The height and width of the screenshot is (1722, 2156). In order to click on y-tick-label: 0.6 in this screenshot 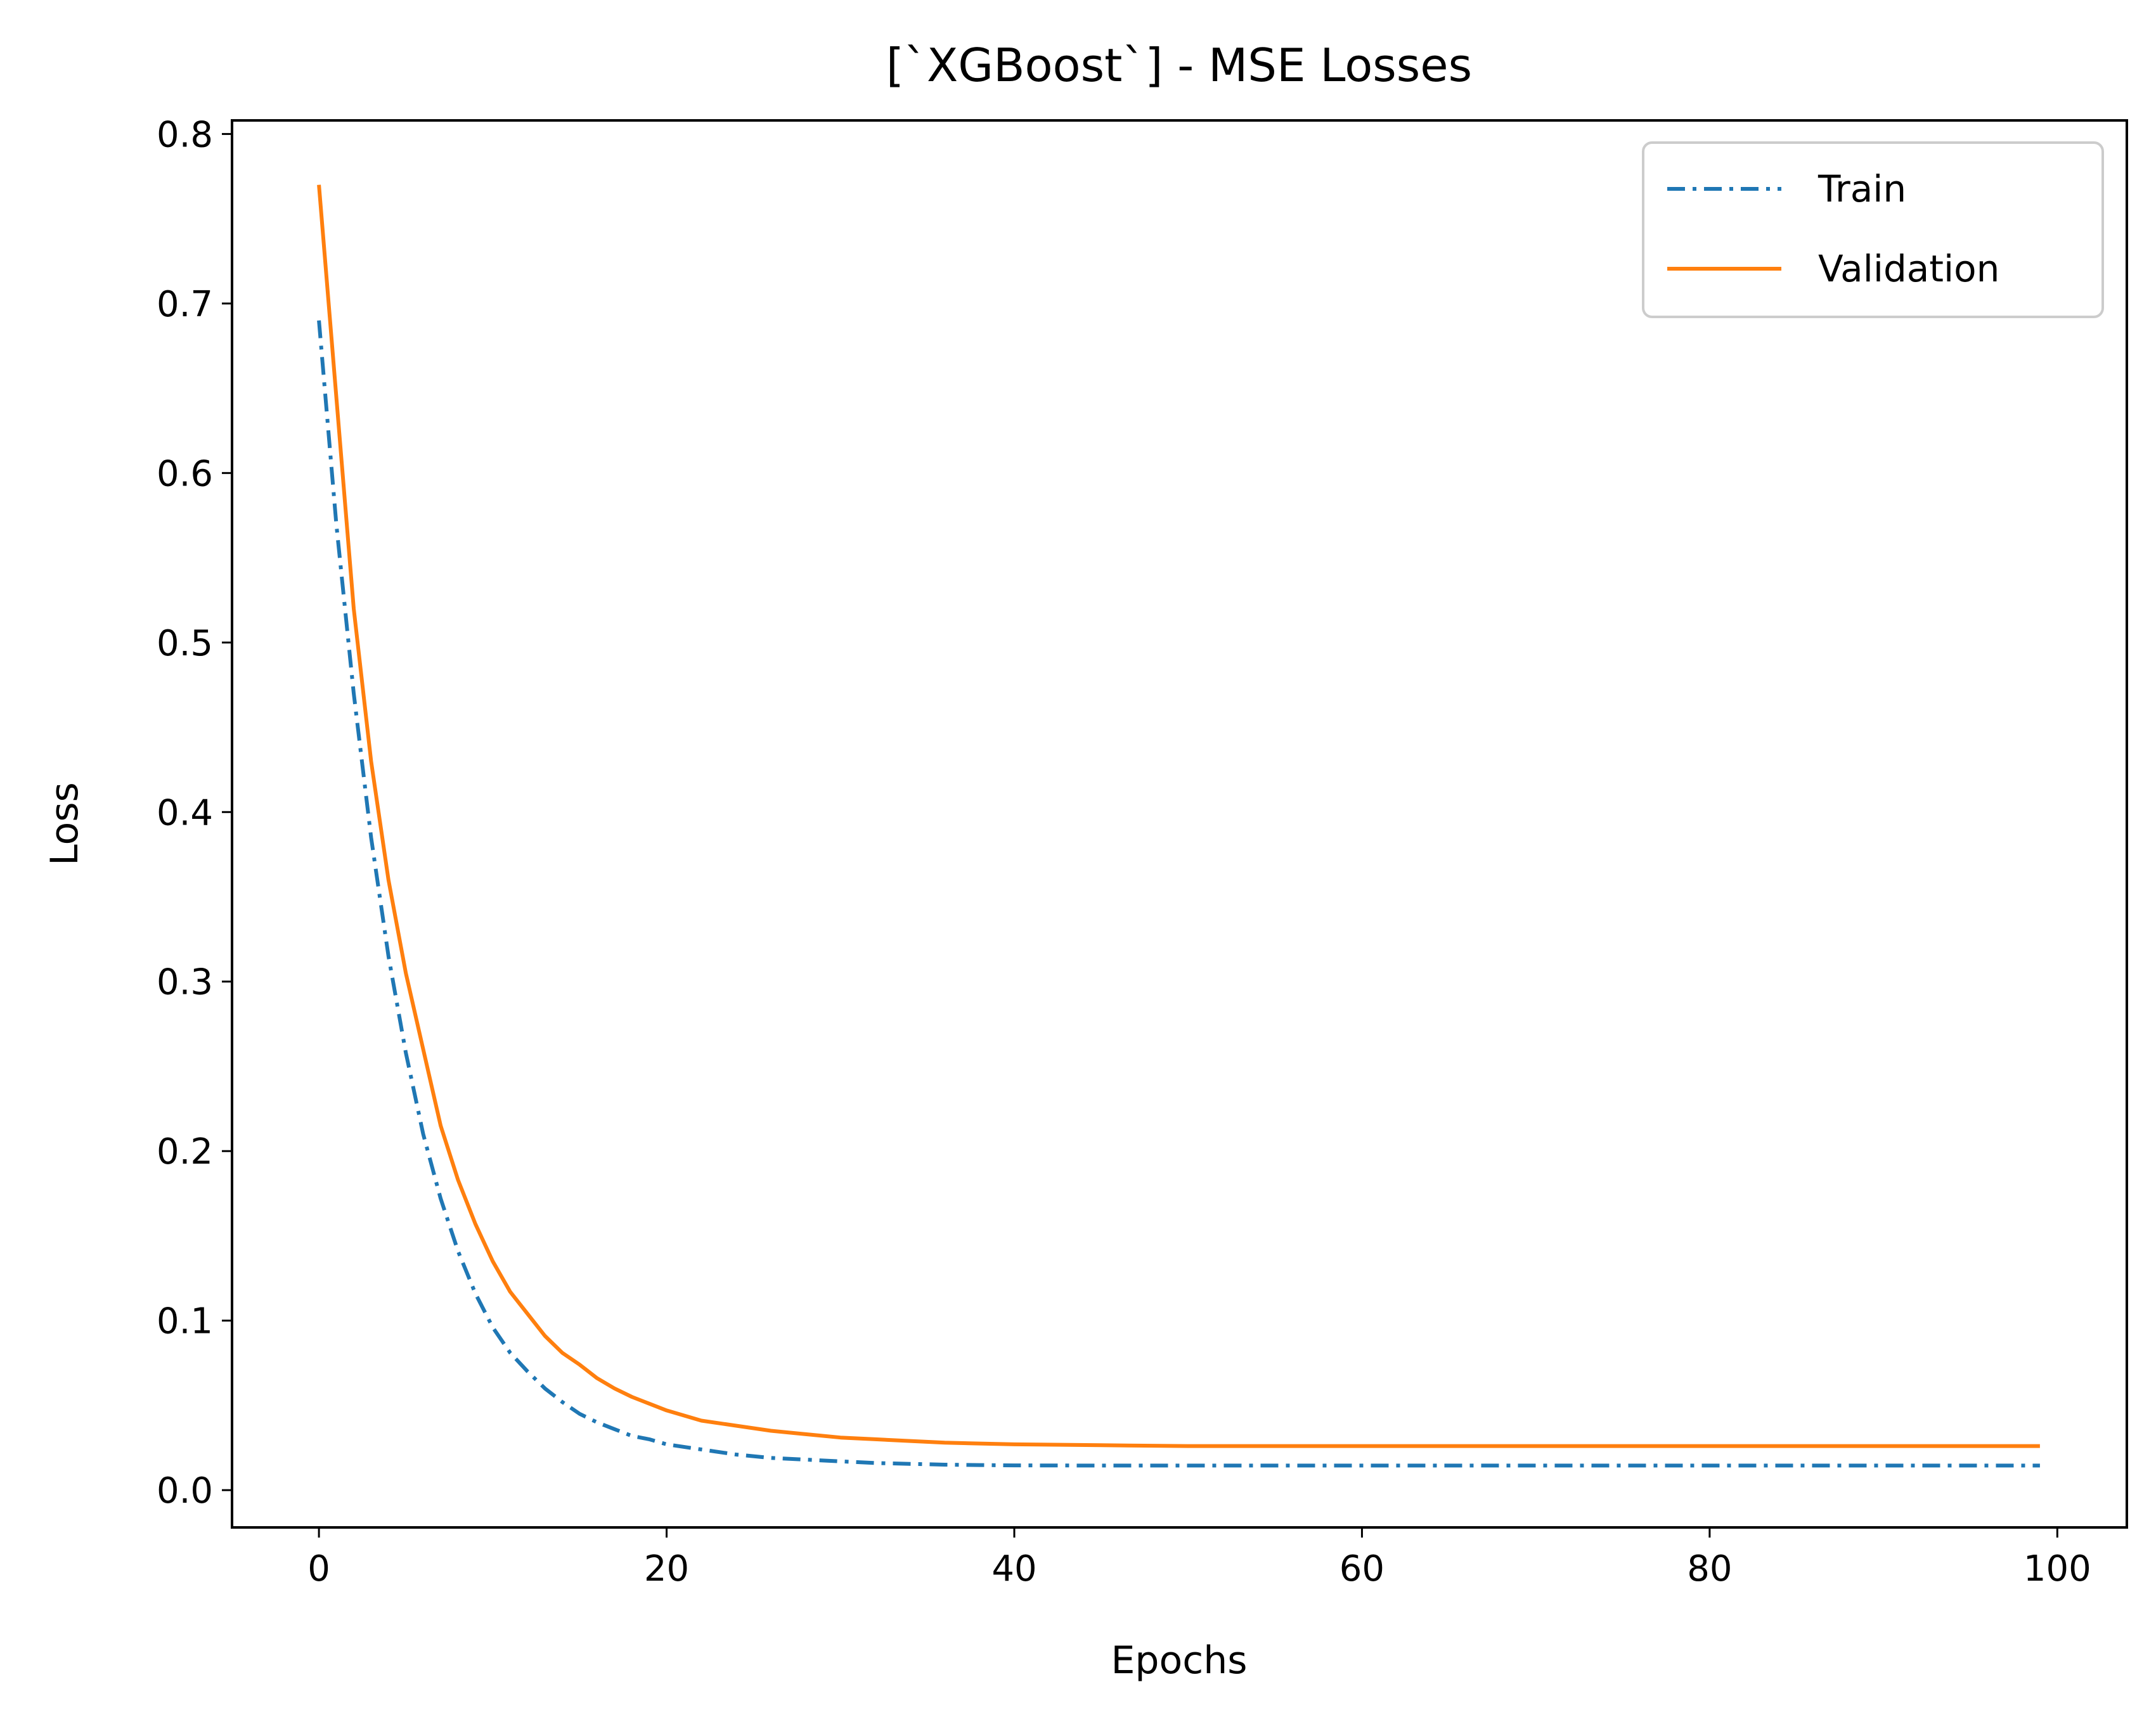, I will do `click(185, 474)`.